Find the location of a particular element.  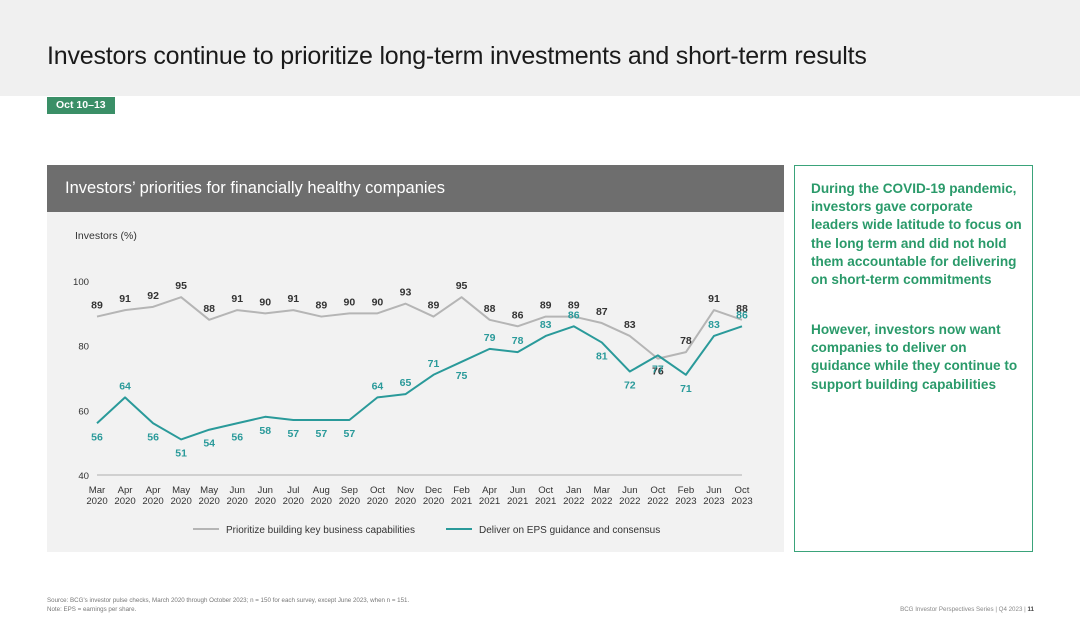

data-label-capabilities: 83 is located at coordinates (630, 325).